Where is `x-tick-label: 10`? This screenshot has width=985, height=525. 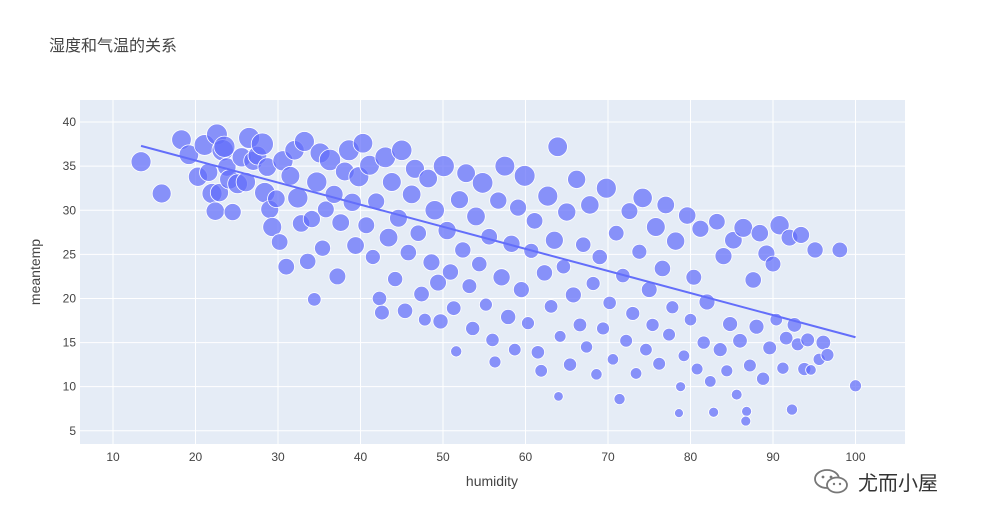
x-tick-label: 10 is located at coordinates (113, 457).